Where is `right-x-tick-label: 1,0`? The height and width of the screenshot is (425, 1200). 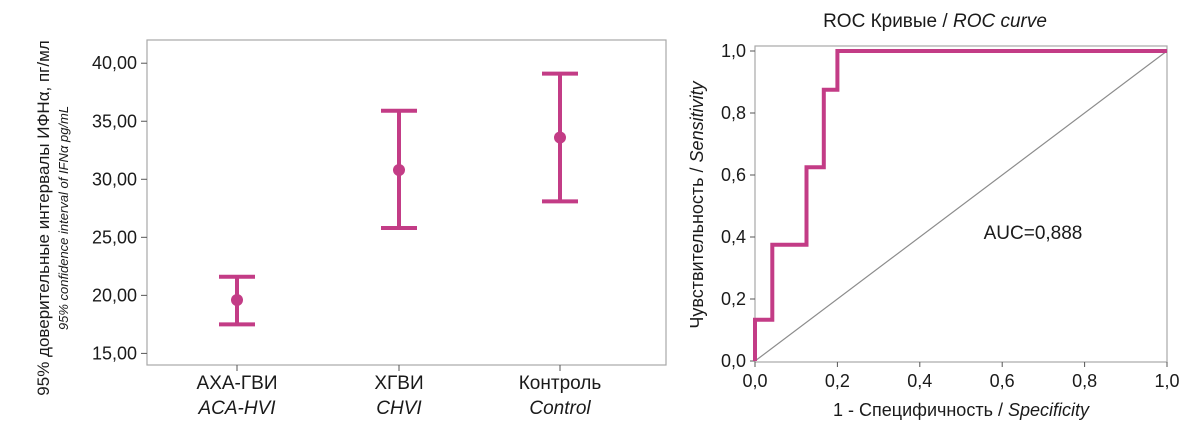 right-x-tick-label: 1,0 is located at coordinates (1166, 381).